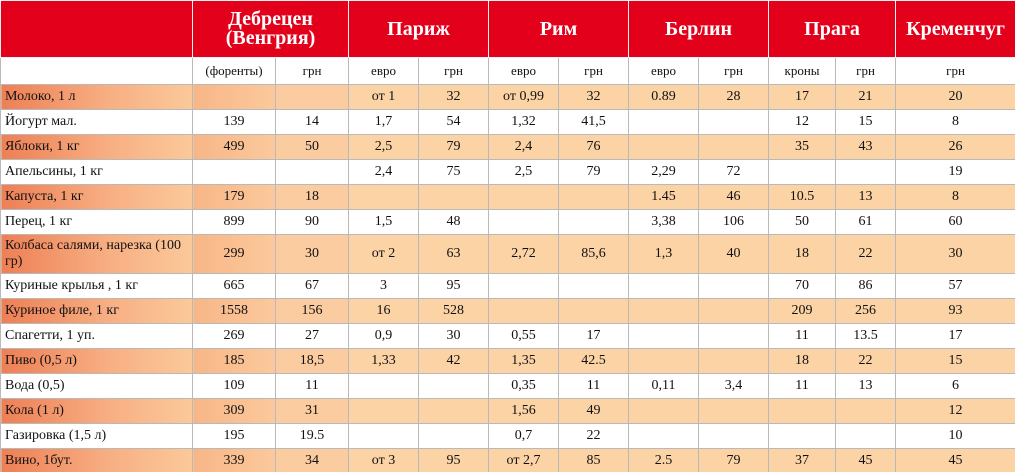  I want to click on price-cell: 2.5, so click(664, 460).